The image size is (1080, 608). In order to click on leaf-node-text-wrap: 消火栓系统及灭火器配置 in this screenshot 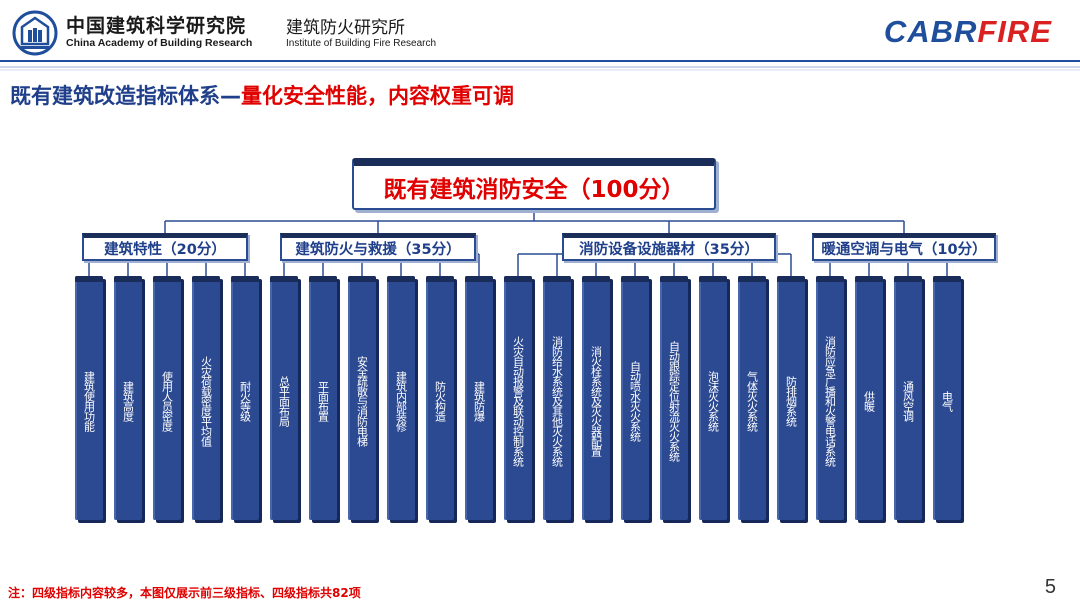, I will do `click(596, 401)`.